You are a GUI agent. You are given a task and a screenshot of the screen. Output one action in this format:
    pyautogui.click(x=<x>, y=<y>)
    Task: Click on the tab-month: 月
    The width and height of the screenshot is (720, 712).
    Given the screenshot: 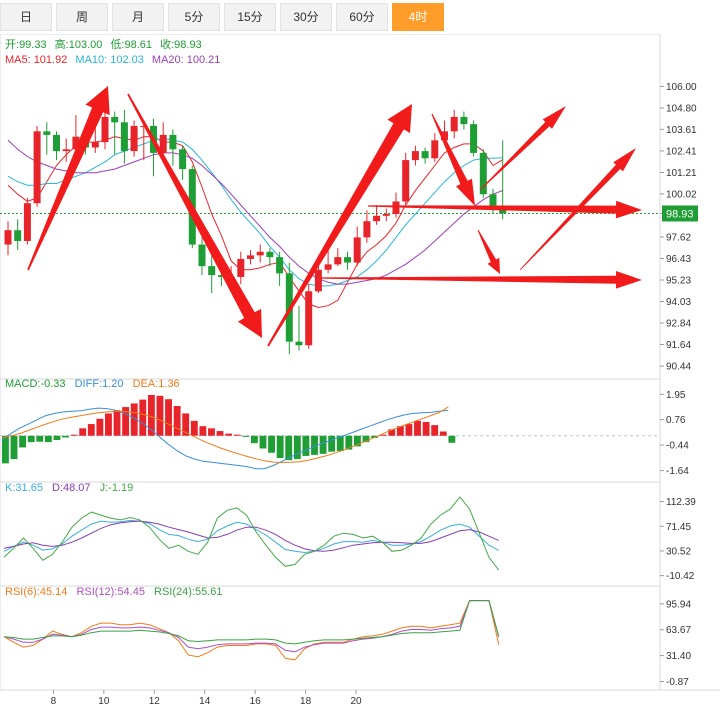 What is the action you would take?
    pyautogui.click(x=138, y=17)
    